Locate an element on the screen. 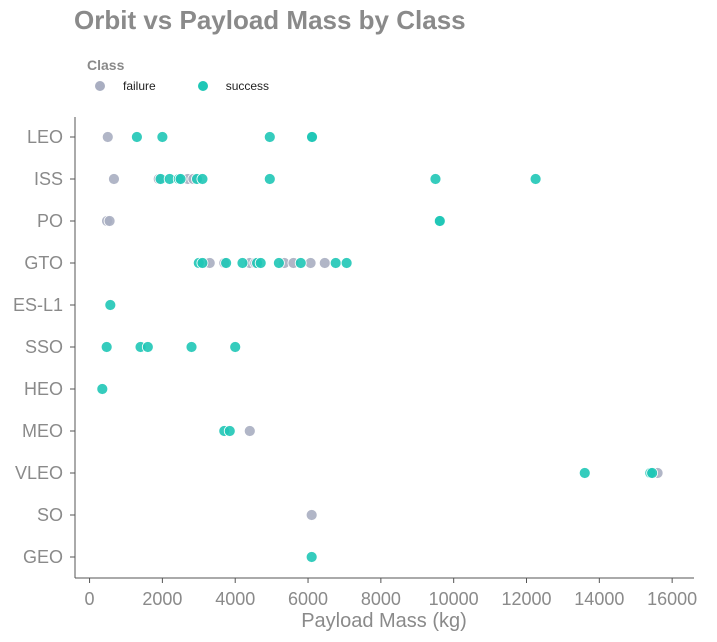  x-tick-label: 6000 is located at coordinates (308, 599).